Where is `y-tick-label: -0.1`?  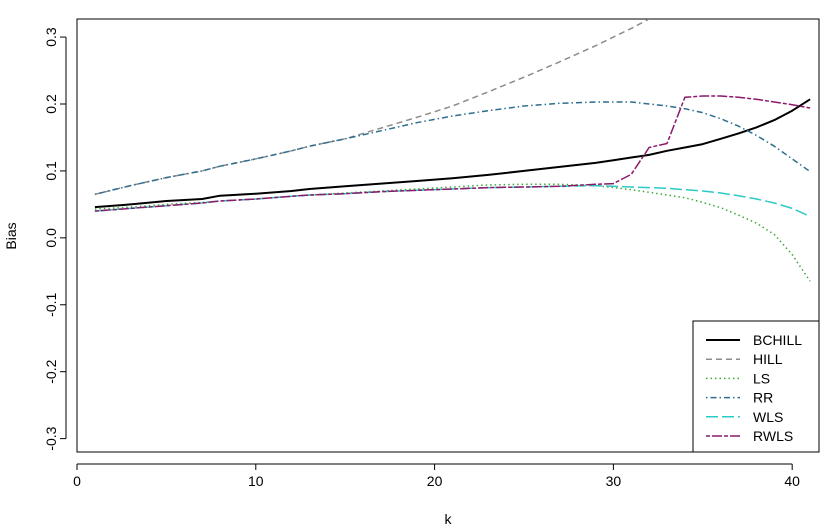 y-tick-label: -0.1 is located at coordinates (51, 304).